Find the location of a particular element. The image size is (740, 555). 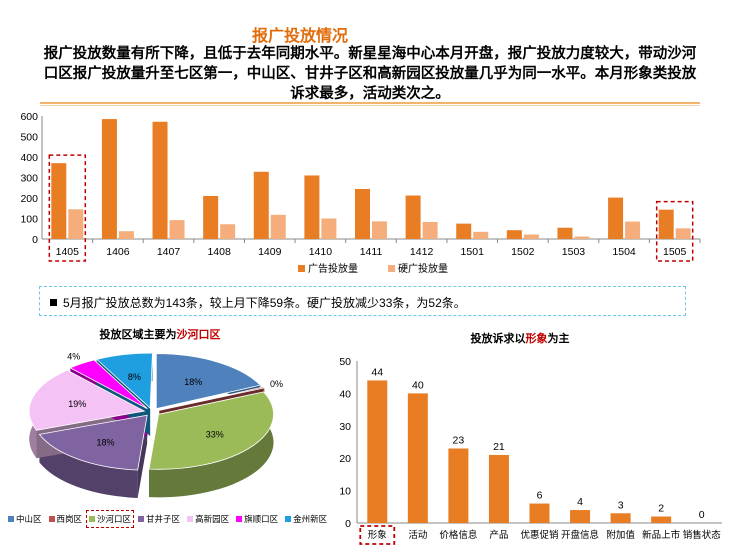

y-tick-label: 300 is located at coordinates (29, 179).